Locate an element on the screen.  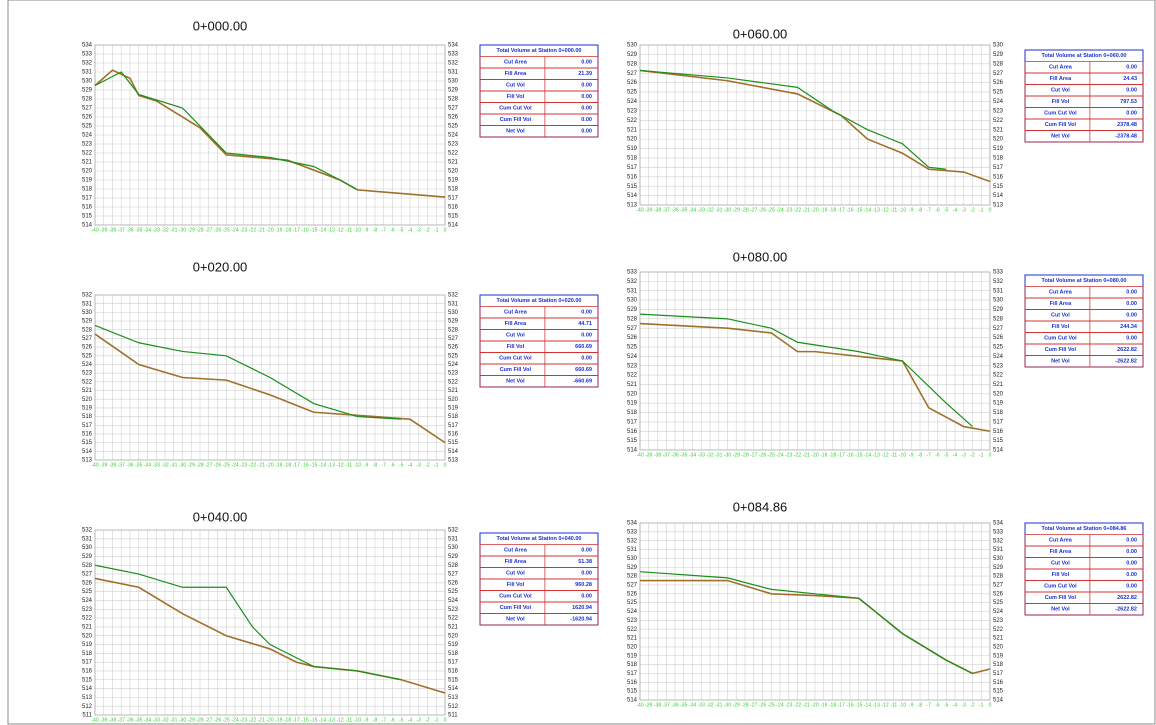
x-tick-label: -20 is located at coordinates (814, 210).